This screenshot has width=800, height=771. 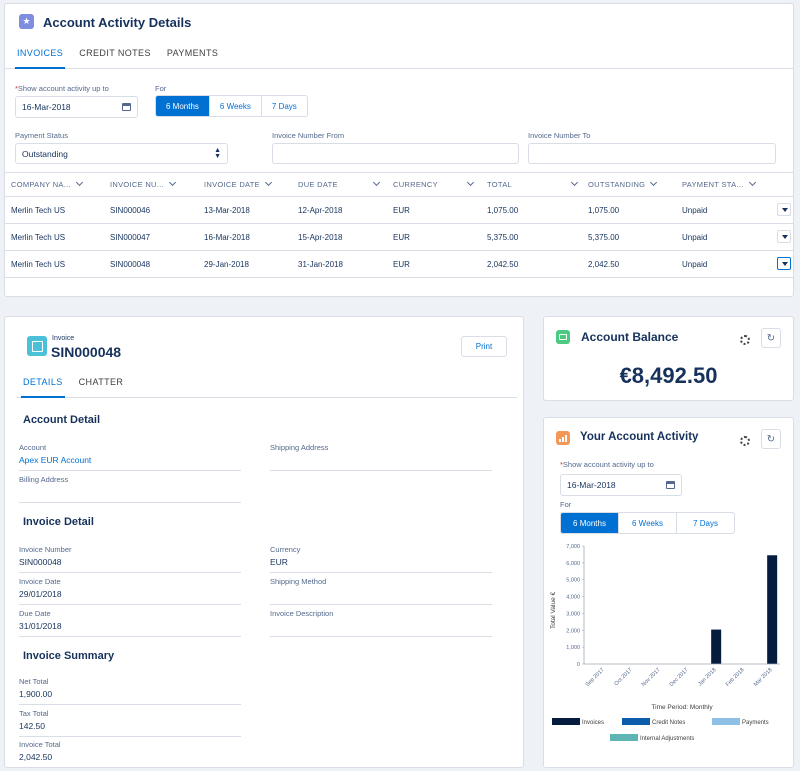 I want to click on activity-tabs: INVOICES CREDIT NOTES PAYMENTS, so click(x=399, y=58).